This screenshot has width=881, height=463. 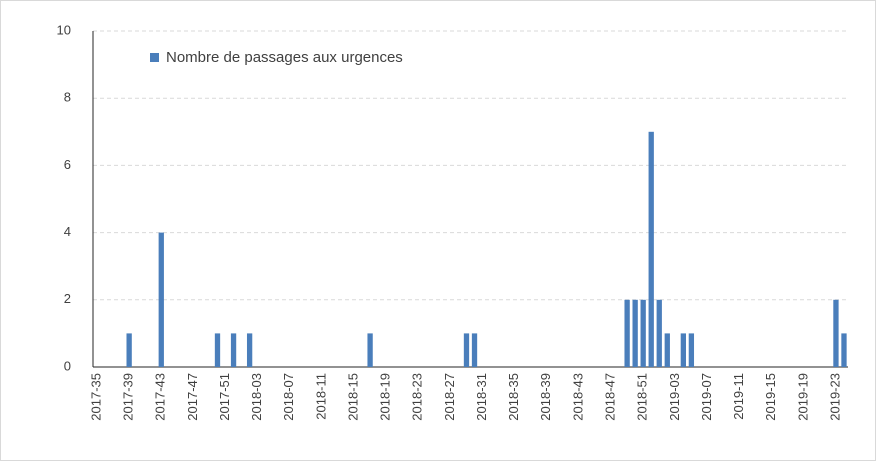 I want to click on x-tick-label: 2019-07, so click(x=706, y=397).